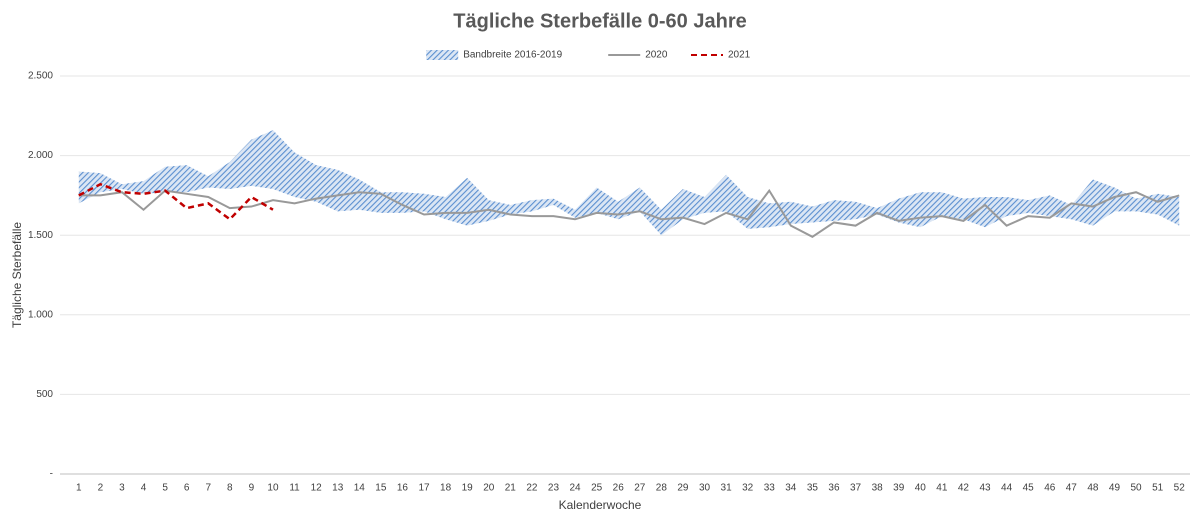 The height and width of the screenshot is (524, 1200). What do you see at coordinates (921, 488) in the screenshot?
I see `x-tick-label: 40` at bounding box center [921, 488].